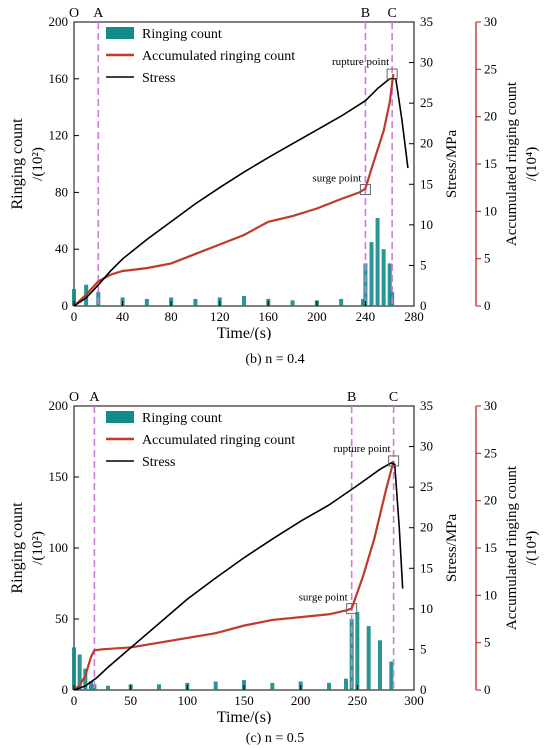  Describe the element at coordinates (98, 13) in the screenshot. I see `b-phase-label-a: A` at that location.